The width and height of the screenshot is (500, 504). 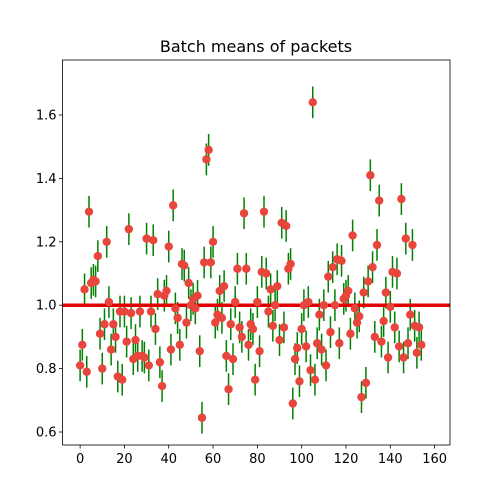 What do you see at coordinates (434, 459) in the screenshot?
I see `x-tick-label: 160` at bounding box center [434, 459].